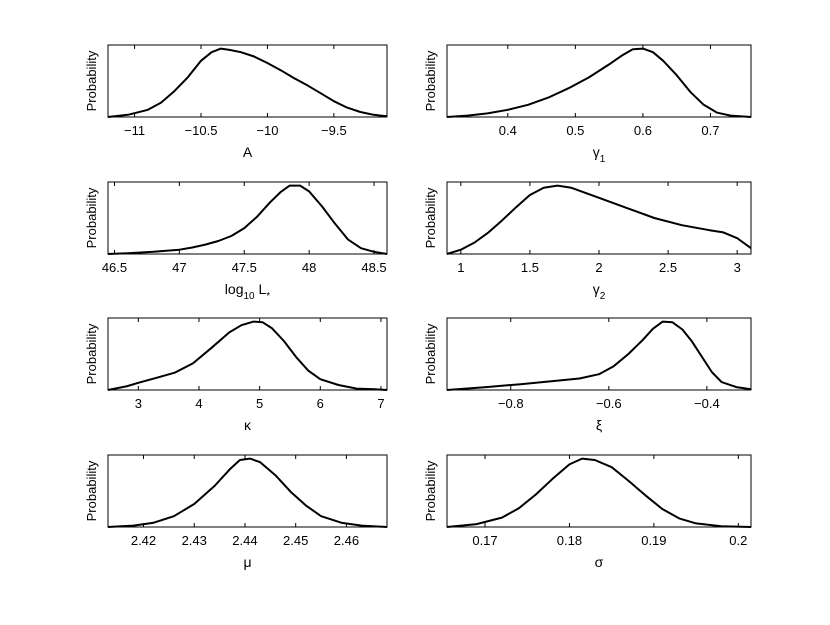  I want to click on x-axis-label-subscript: 10, so click(249, 296).